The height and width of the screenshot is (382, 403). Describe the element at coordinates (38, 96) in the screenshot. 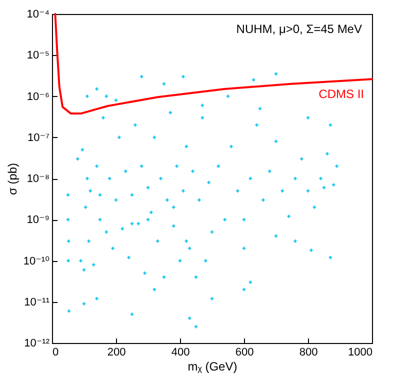

I see `y-tick-label: 10⁻⁶` at that location.